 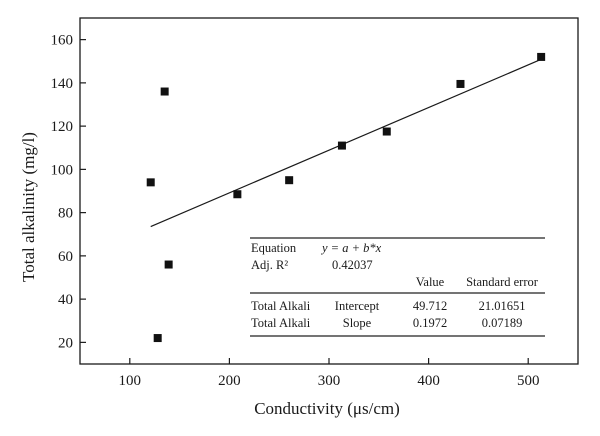 What do you see at coordinates (281, 306) in the screenshot?
I see `row-1-name: Total Alkali` at bounding box center [281, 306].